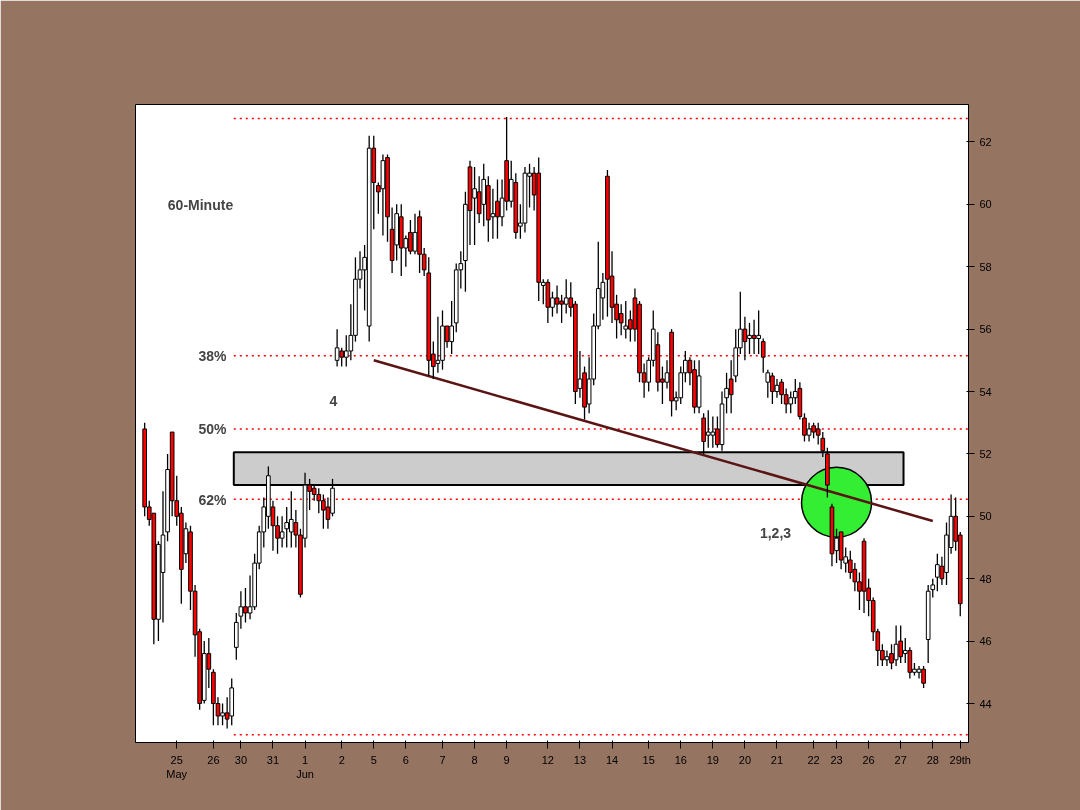 The height and width of the screenshot is (810, 1080). Describe the element at coordinates (241, 759) in the screenshot. I see `x-tick-label: 30` at that location.